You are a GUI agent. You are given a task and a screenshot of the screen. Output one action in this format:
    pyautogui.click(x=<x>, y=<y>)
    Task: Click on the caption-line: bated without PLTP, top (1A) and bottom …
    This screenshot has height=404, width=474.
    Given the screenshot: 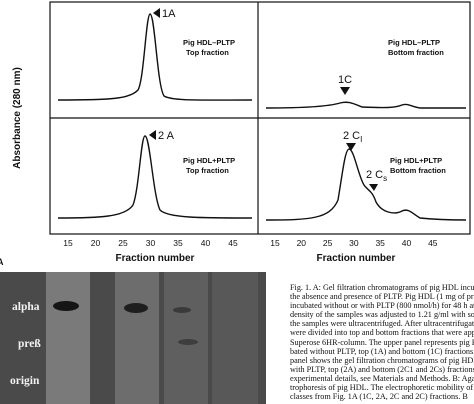 What is the action you would take?
    pyautogui.click(x=382, y=351)
    